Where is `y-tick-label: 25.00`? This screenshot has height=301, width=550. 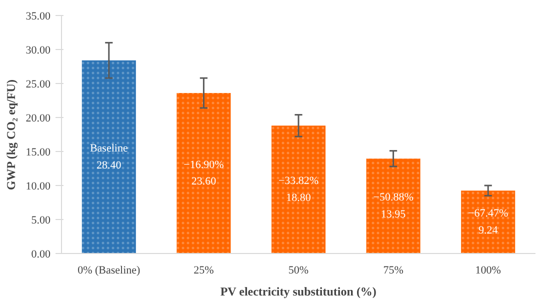
y-tick-label: 25.00 is located at coordinates (38, 84).